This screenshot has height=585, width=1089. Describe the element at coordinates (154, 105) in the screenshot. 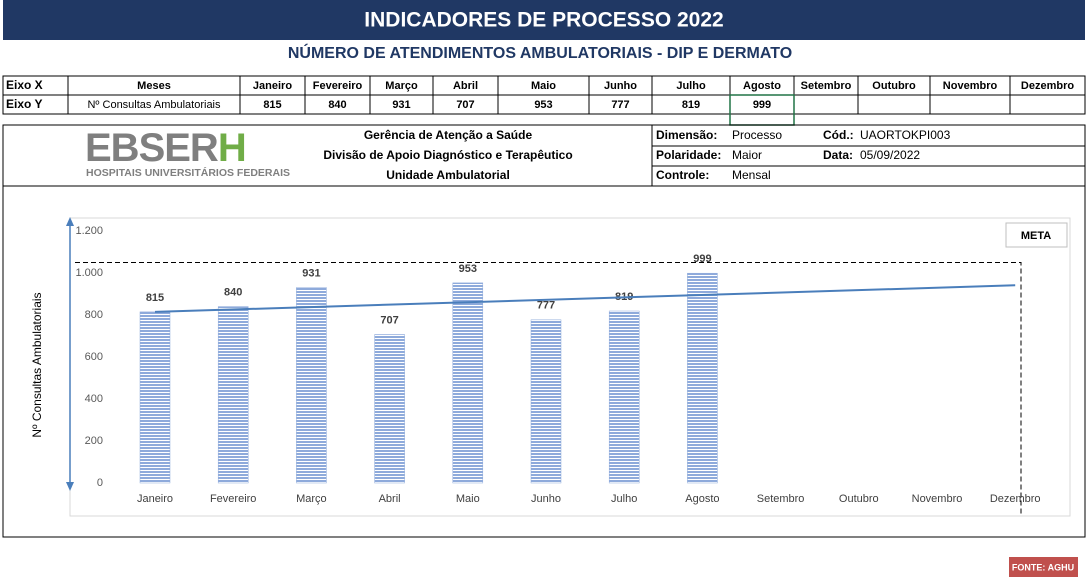

I see `row-label: Nº Consultas Ambulatoriais` at that location.